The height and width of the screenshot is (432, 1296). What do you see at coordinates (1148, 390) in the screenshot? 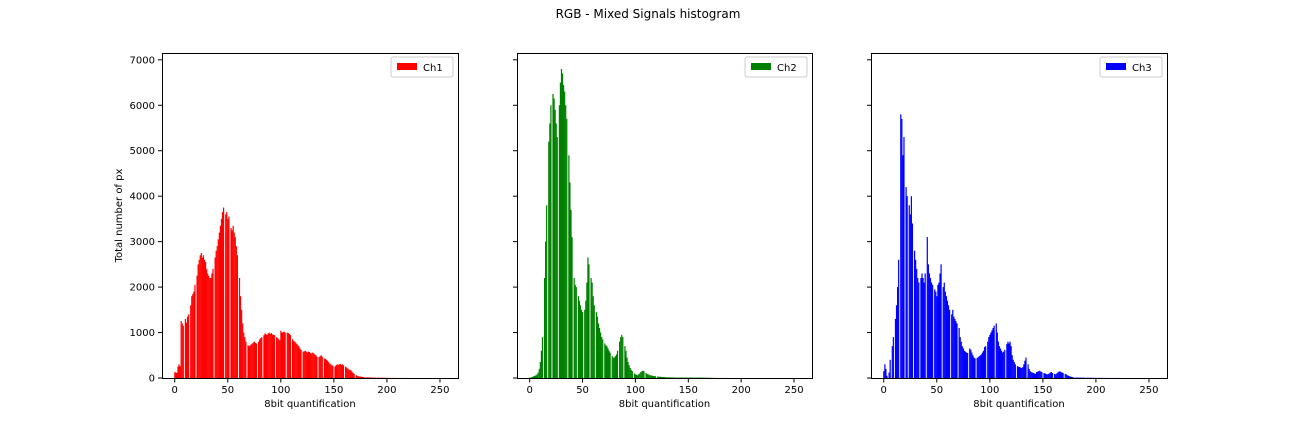
I see `x-tick-label: 250` at bounding box center [1148, 390].